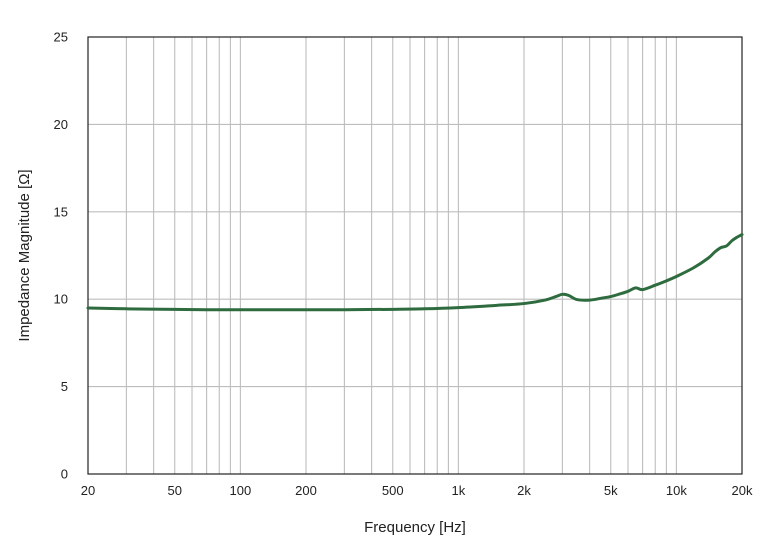 This screenshot has height=545, width=765. What do you see at coordinates (241, 490) in the screenshot?
I see `x-tick-label: 100` at bounding box center [241, 490].